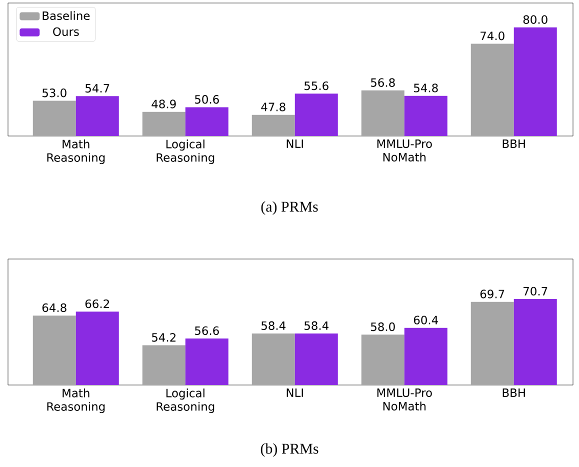  I want to click on data-label: 56.8, so click(383, 82).